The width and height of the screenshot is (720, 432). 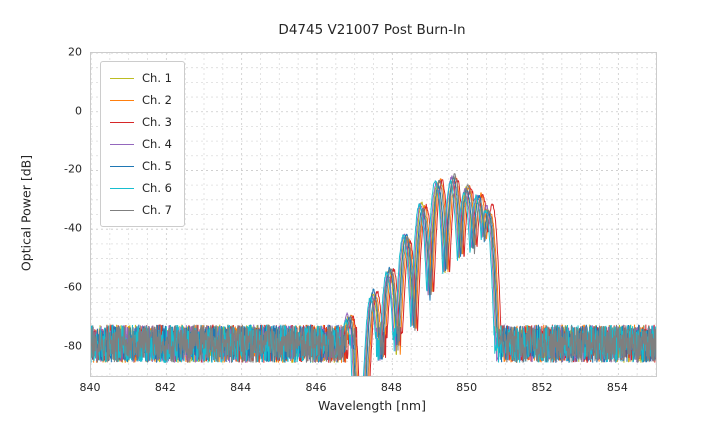 I want to click on y-tick-label: -80, so click(x=73, y=346).